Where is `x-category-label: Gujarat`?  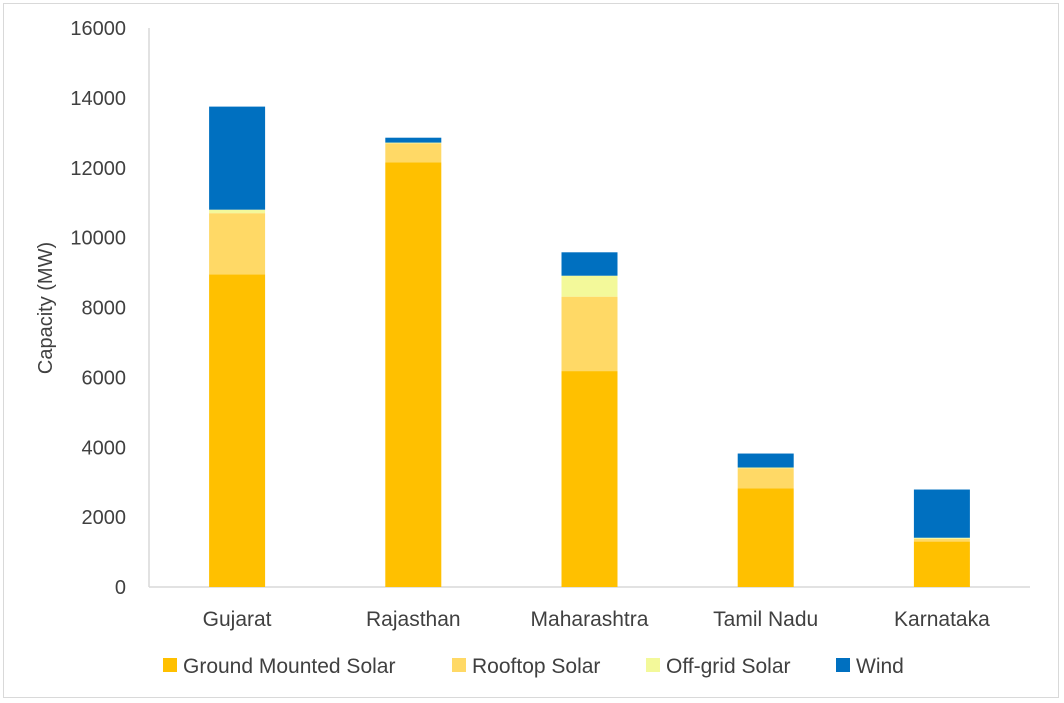
x-category-label: Gujarat is located at coordinates (237, 619).